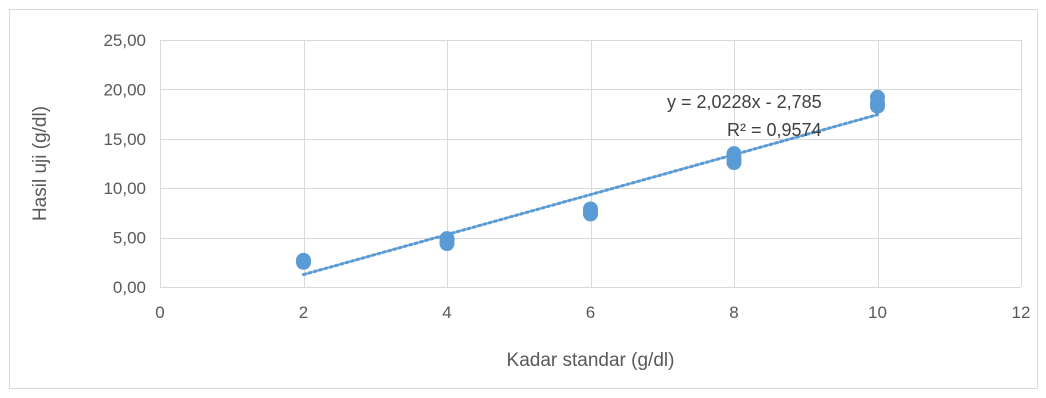 Image resolution: width=1046 pixels, height=398 pixels. Describe the element at coordinates (590, 312) in the screenshot. I see `x-tick-label: 6` at that location.